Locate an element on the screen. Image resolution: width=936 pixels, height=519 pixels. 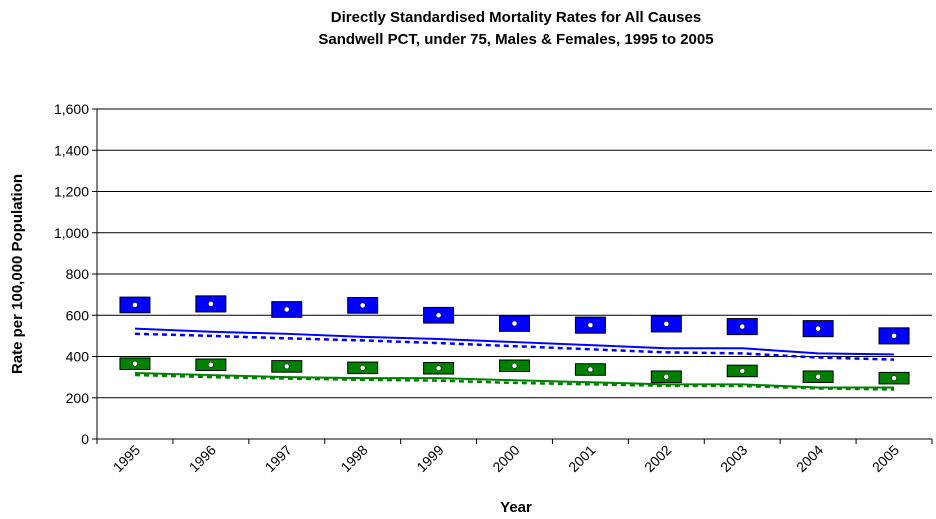
y-tick-label: 1,400 is located at coordinates (71, 150).